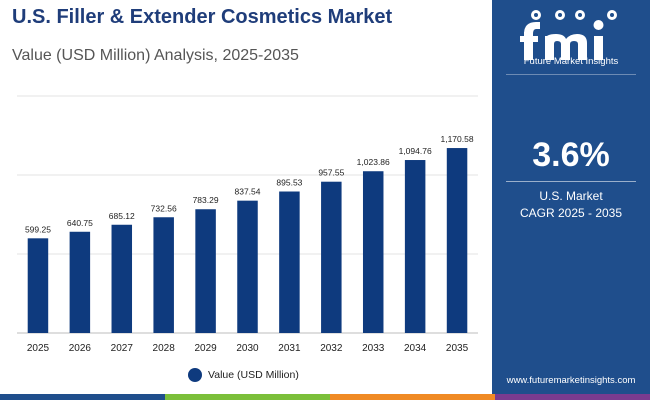 This screenshot has height=400, width=650. Describe the element at coordinates (164, 208) in the screenshot. I see `value-label-2028: 732.56` at that location.